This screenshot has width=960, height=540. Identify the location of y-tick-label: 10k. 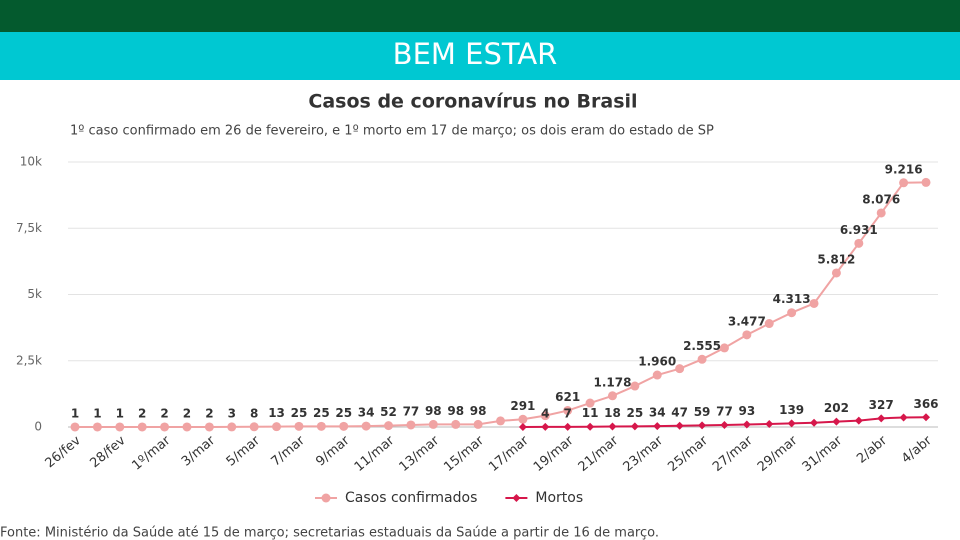
(31, 162).